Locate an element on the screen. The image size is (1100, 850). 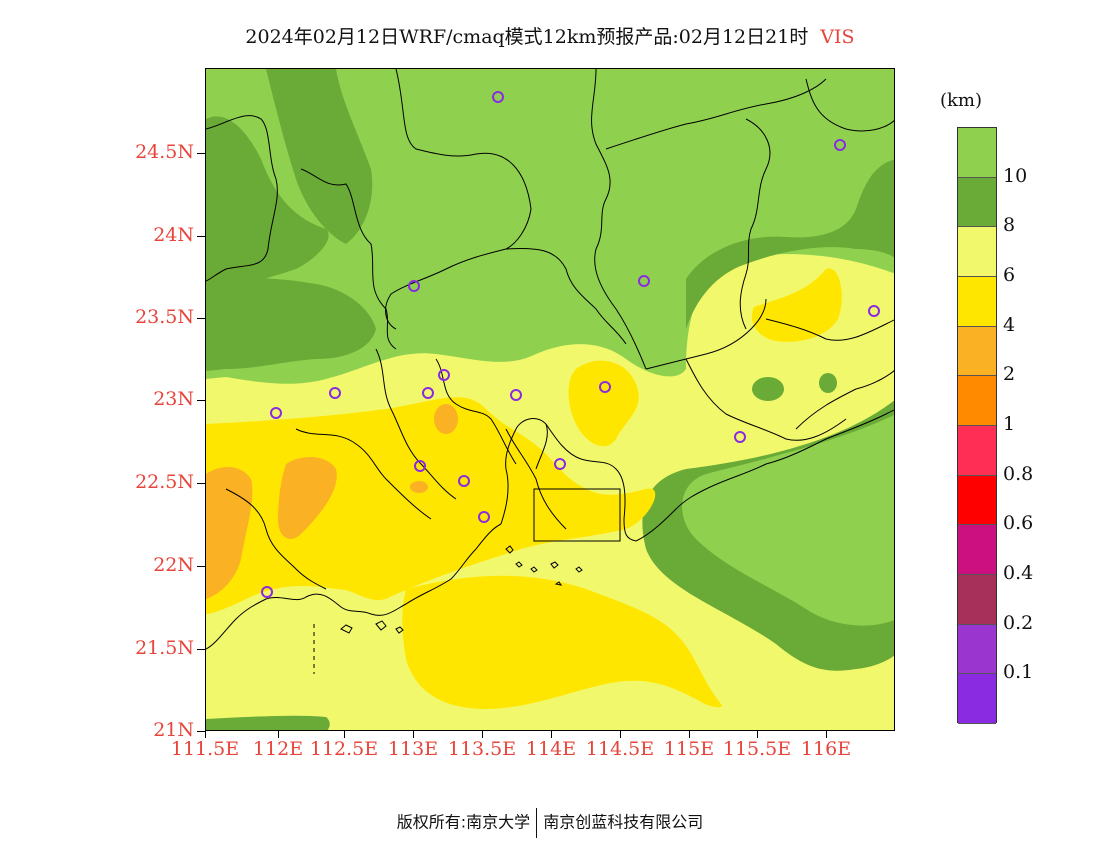
vis-8-10-northeast is located at coordinates (790, 244).